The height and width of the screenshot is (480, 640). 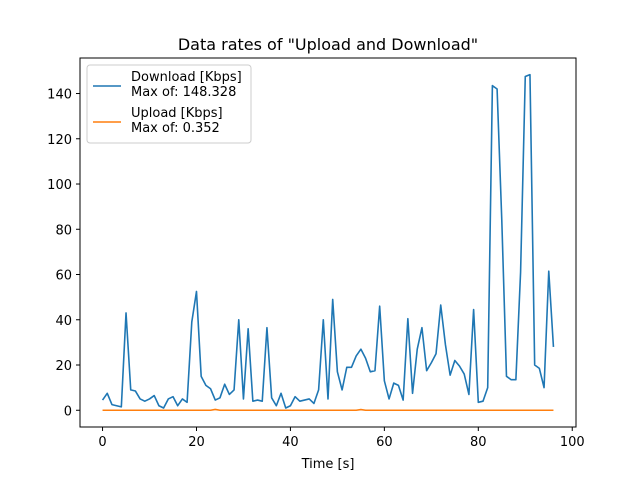 I want to click on x-tick-label: 80, so click(x=478, y=442).